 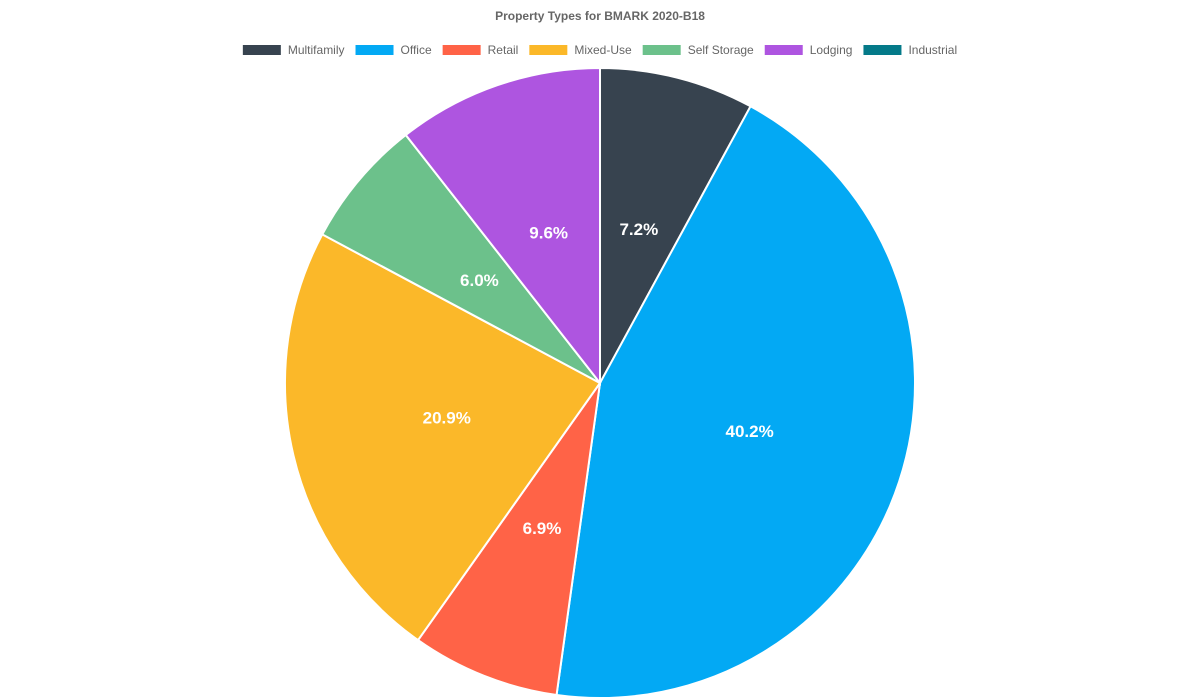 What do you see at coordinates (831, 50) in the screenshot?
I see `legend-label: Lodging` at bounding box center [831, 50].